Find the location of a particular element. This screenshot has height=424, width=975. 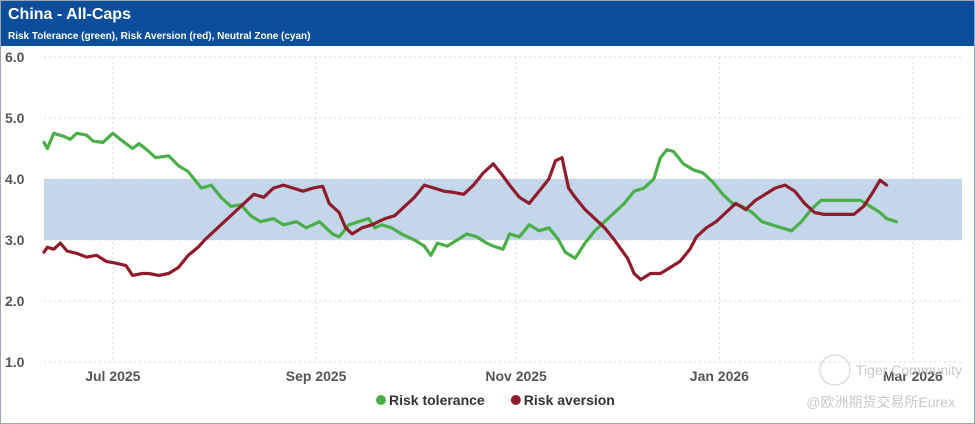

chart-title: China - All-Caps is located at coordinates (69, 14).